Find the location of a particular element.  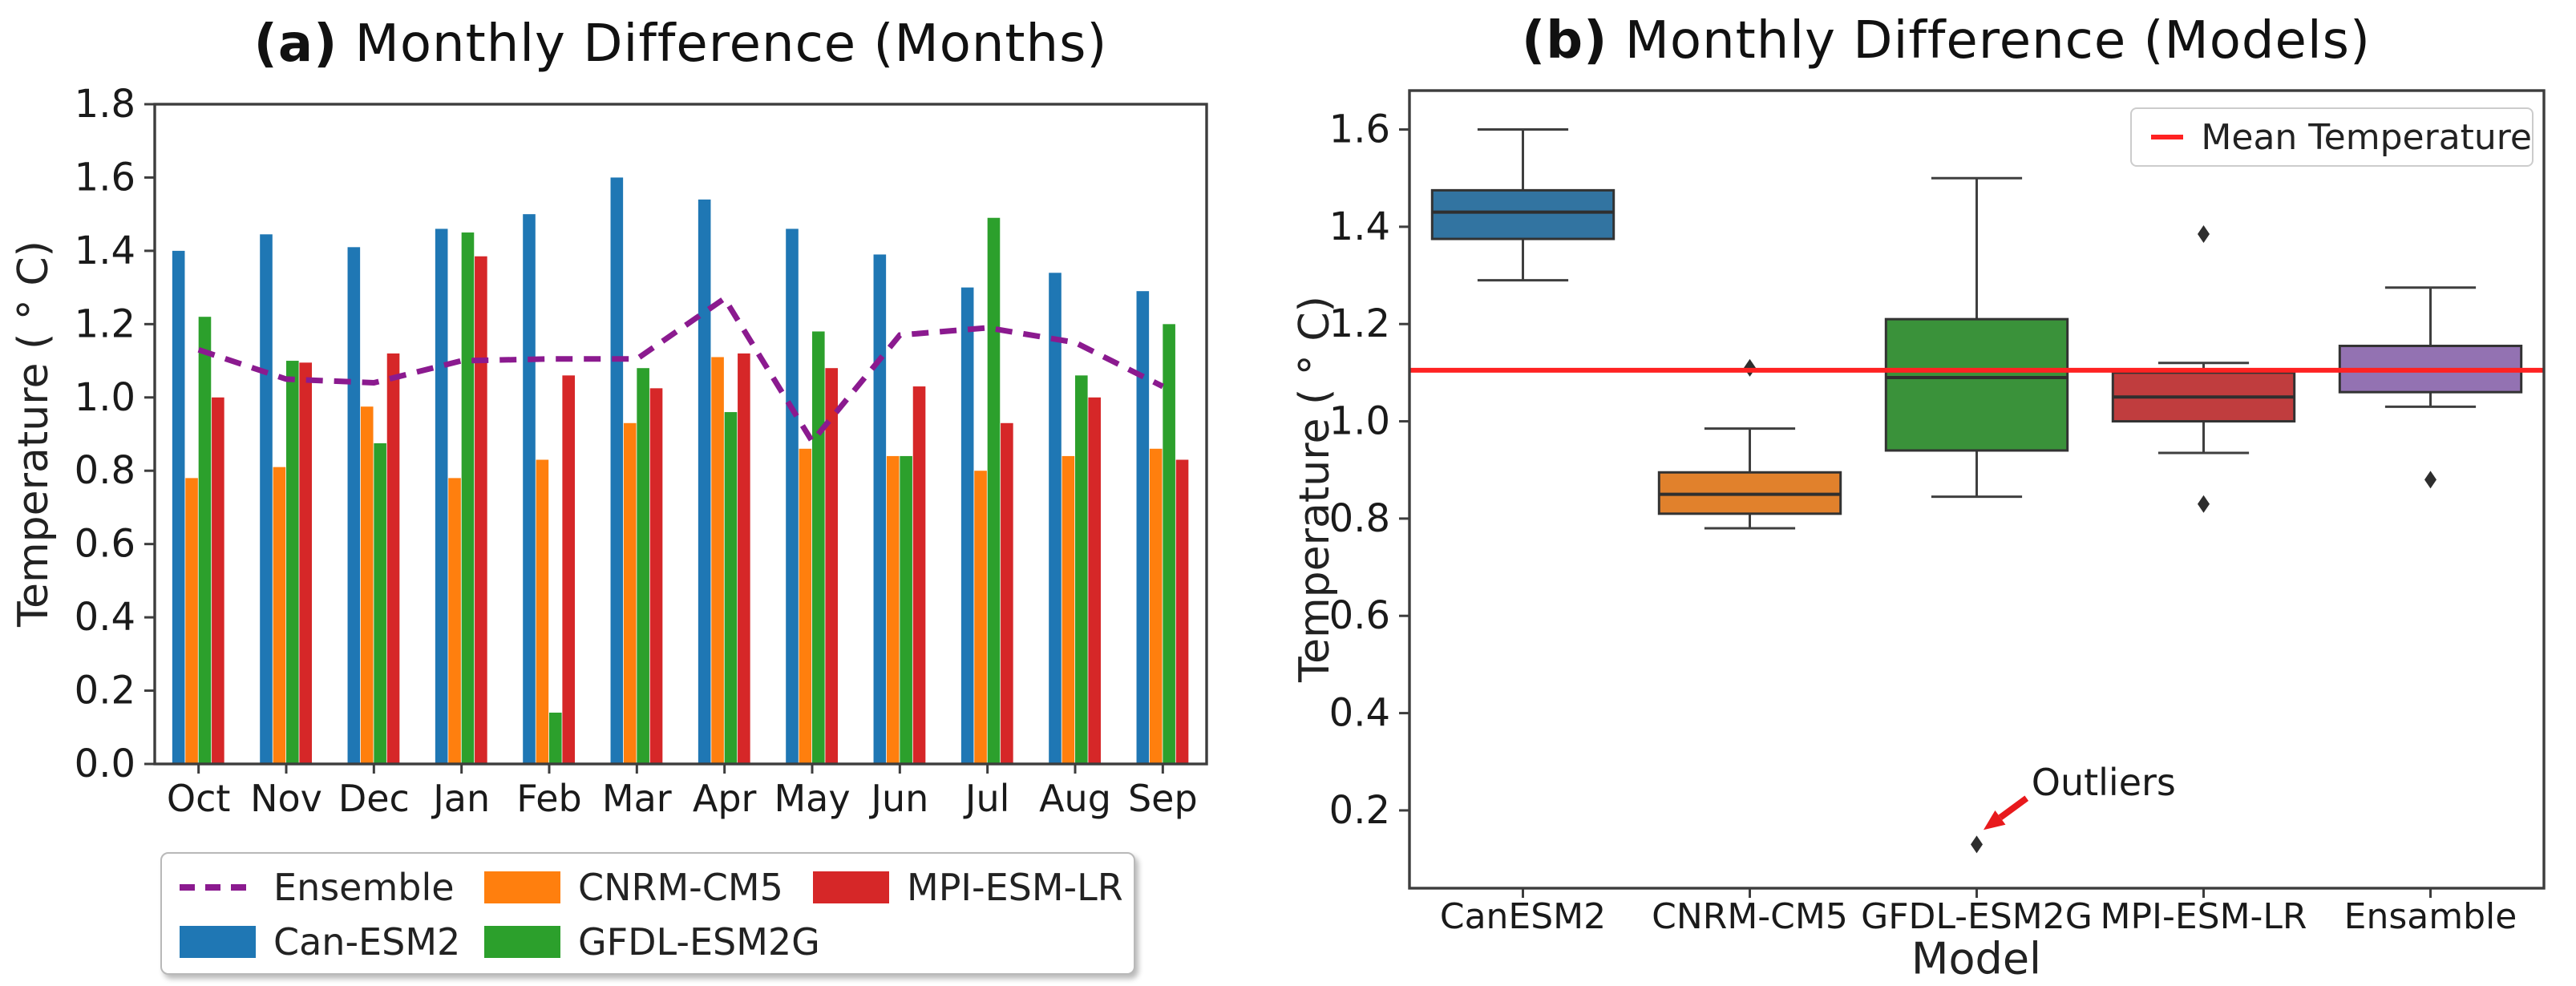

box-CanESM2 is located at coordinates (1523, 214).